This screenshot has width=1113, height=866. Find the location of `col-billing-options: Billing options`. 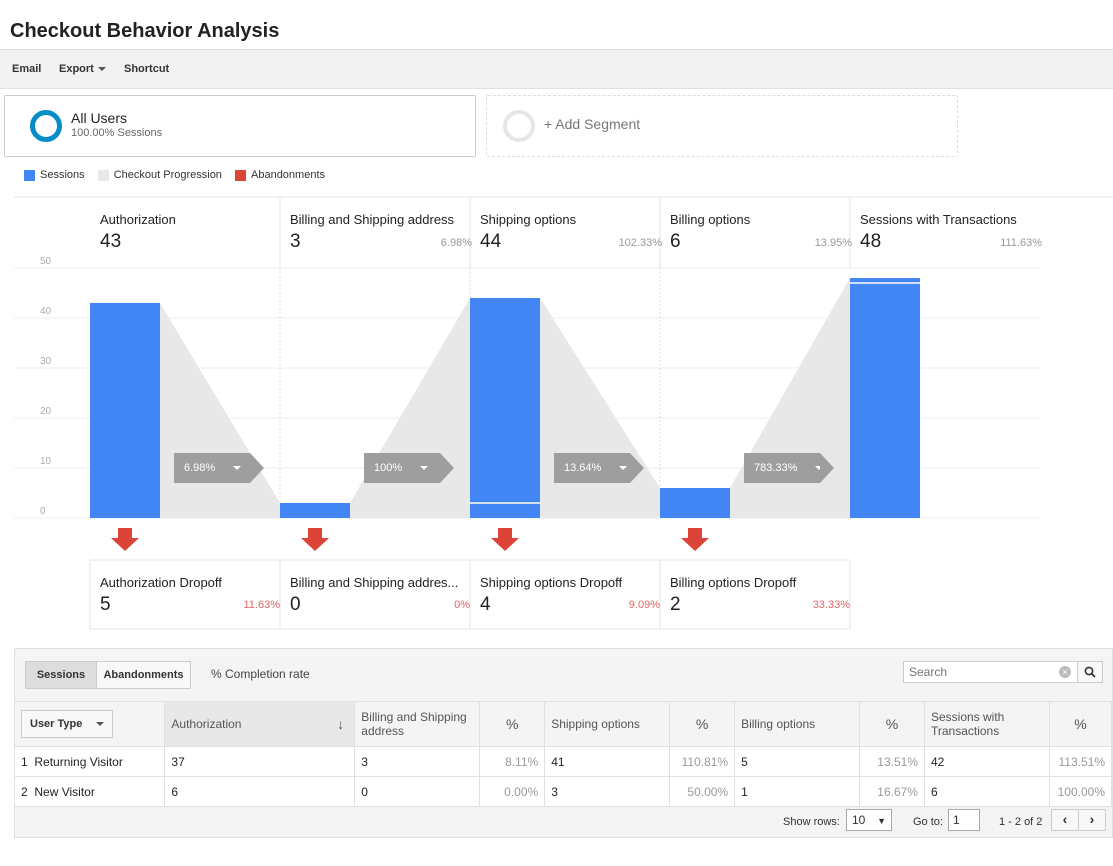

col-billing-options: Billing options is located at coordinates (797, 724).